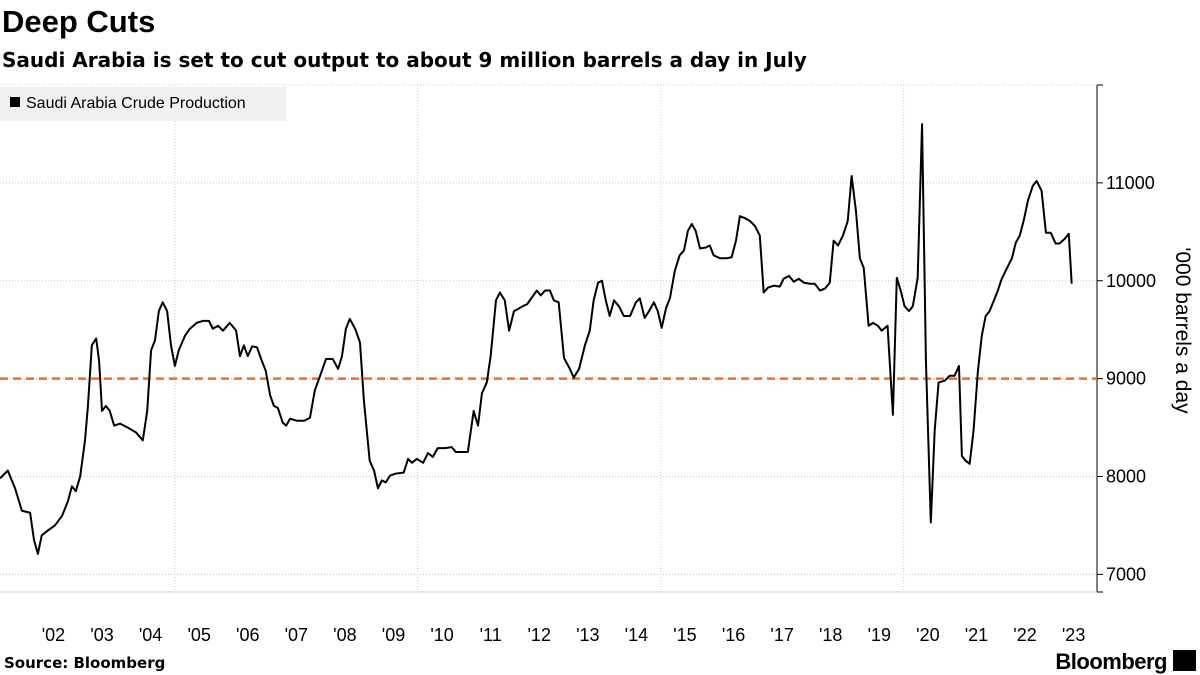  I want to click on x-tick-label: '09, so click(393, 635).